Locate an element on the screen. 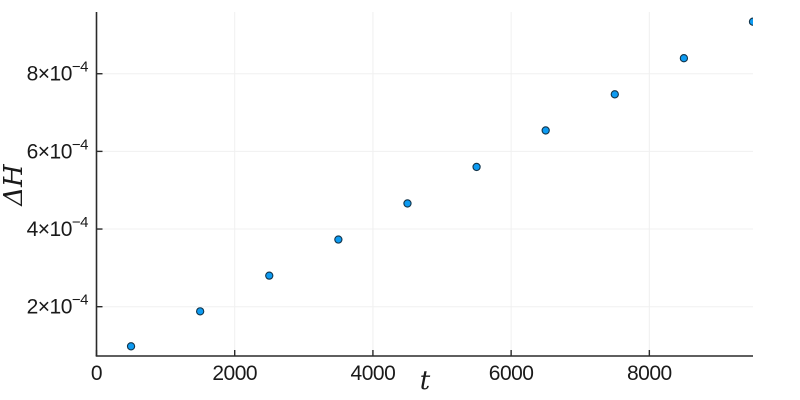  x-tick-label: 2000 is located at coordinates (234, 373).